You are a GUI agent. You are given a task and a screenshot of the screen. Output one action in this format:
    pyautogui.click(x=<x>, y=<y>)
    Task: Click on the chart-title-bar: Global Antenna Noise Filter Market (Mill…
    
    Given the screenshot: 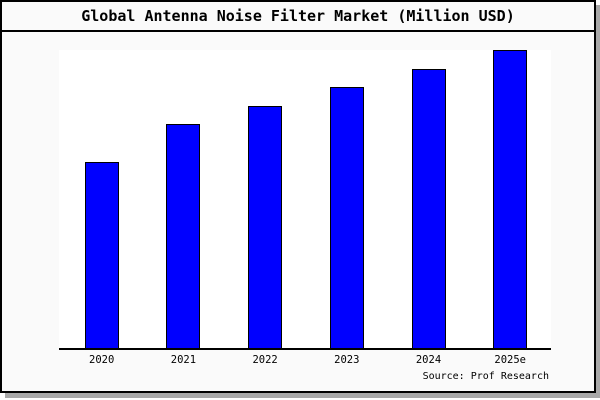 What is the action you would take?
    pyautogui.click(x=298, y=17)
    